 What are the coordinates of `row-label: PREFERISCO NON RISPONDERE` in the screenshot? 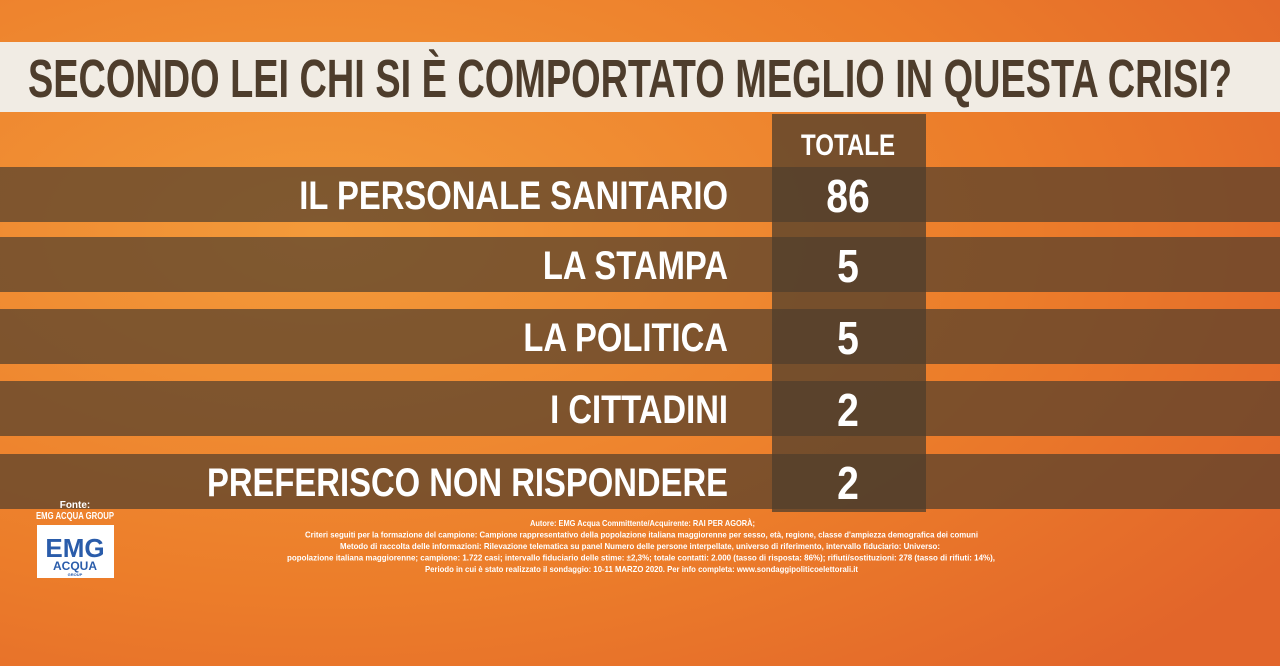 It's located at (467, 482).